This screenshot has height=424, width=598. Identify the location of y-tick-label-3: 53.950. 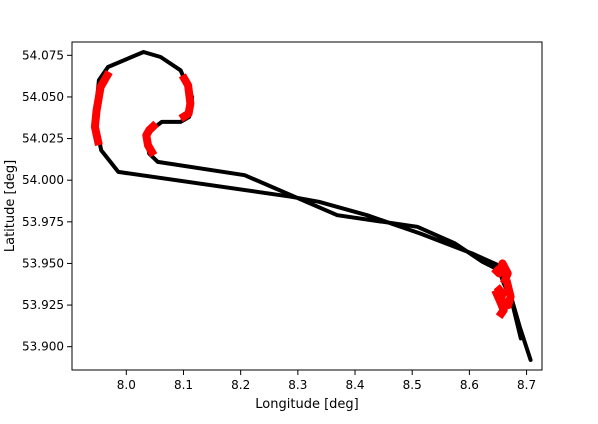
(43, 263).